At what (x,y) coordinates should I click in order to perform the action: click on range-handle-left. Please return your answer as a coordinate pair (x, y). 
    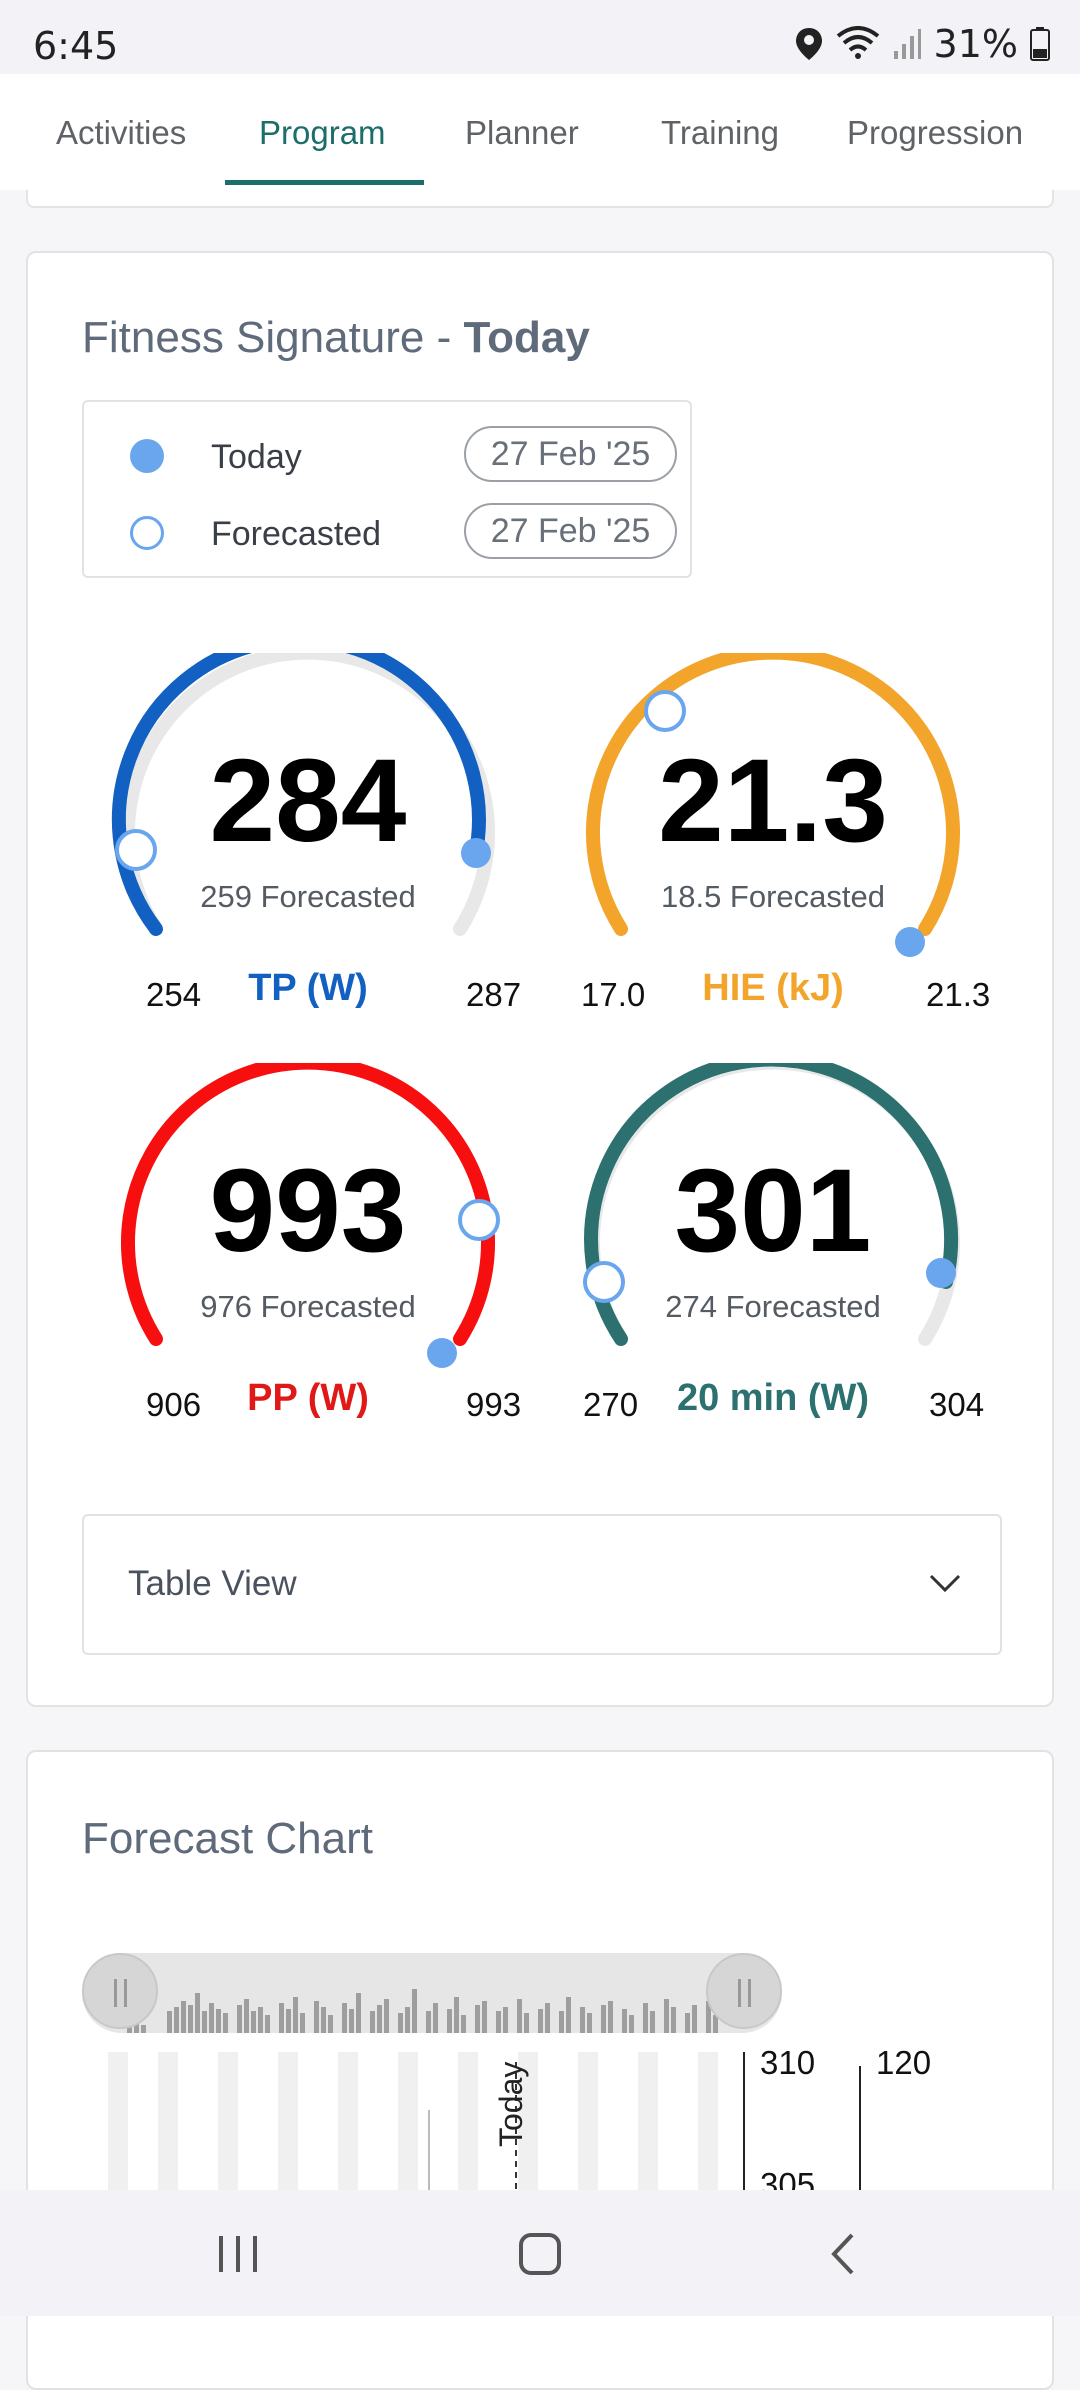
    Looking at the image, I should click on (120, 1991).